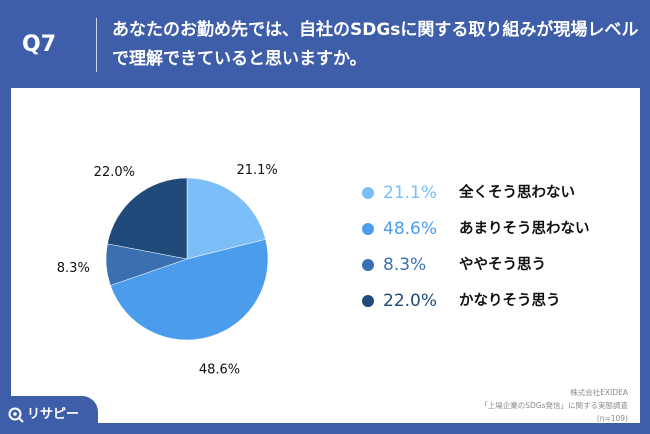 This screenshot has height=434, width=650. Describe the element at coordinates (96, 45) in the screenshot. I see `header-divider` at that location.